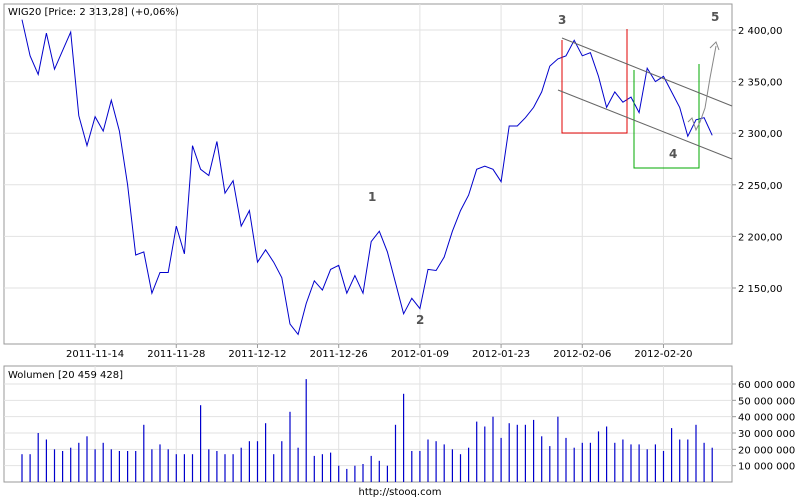 This screenshot has height=500, width=800. What do you see at coordinates (594, 81) in the screenshot?
I see `red-box` at bounding box center [594, 81].